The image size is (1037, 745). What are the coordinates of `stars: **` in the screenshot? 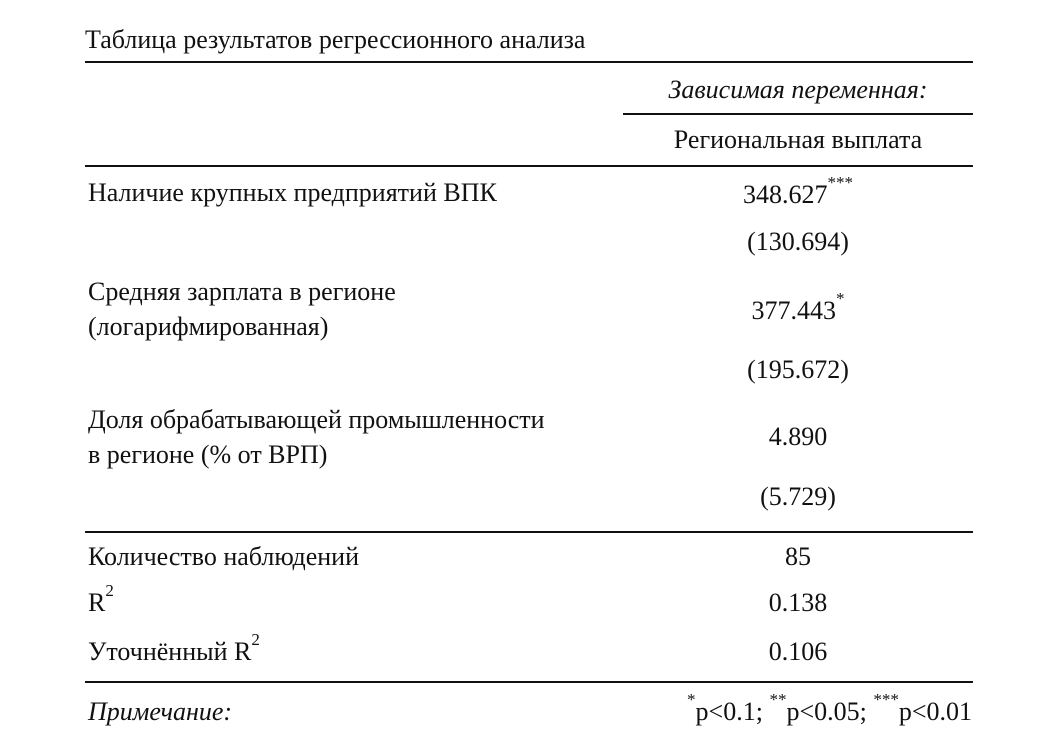 It's located at (778, 699).